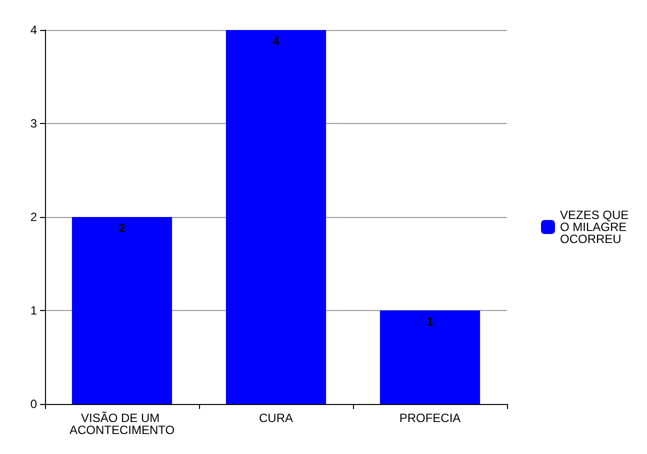  I want to click on y-tick-label: 1, so click(34, 311).